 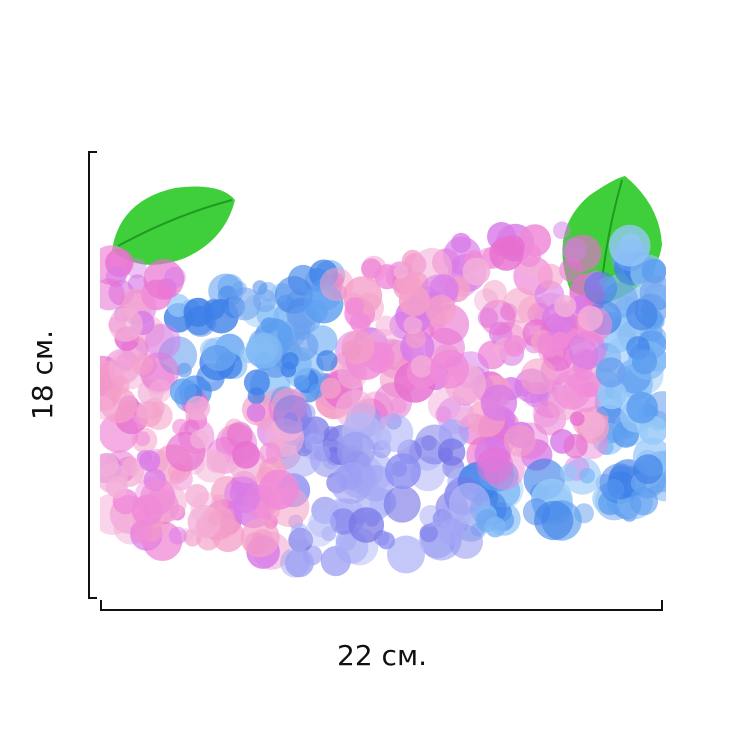 What do you see at coordinates (175, 223) in the screenshot?
I see `leaf-vein` at bounding box center [175, 223].